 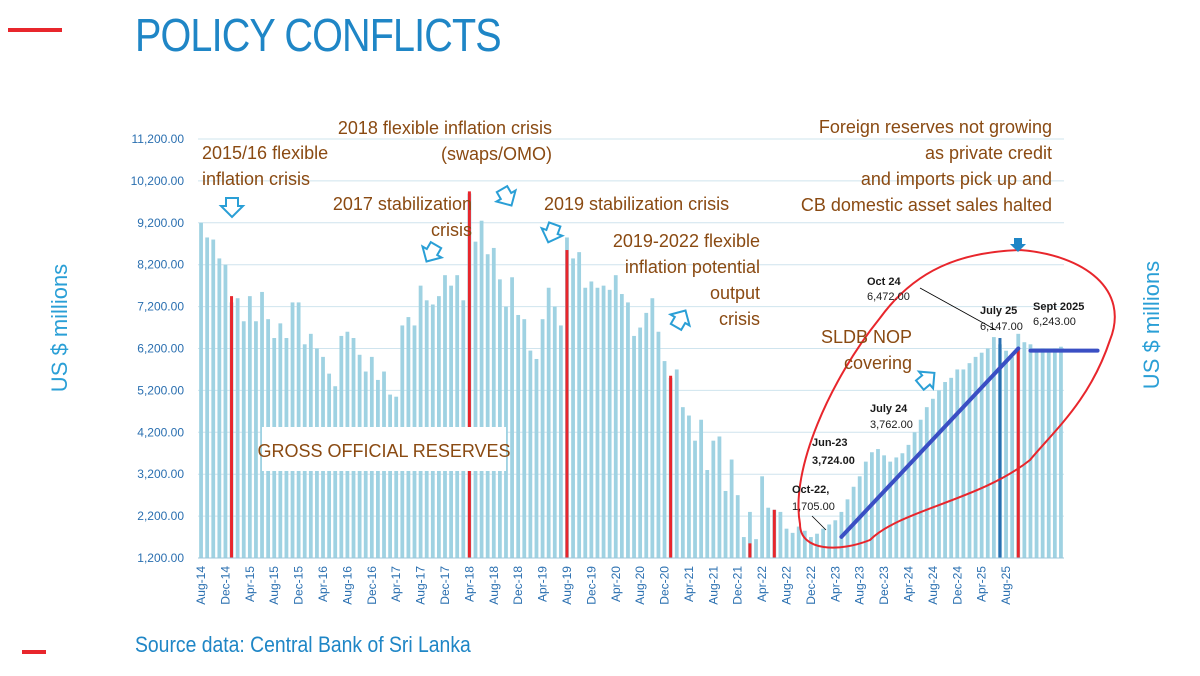 What do you see at coordinates (372, 585) in the screenshot?
I see `x-tick-label: Dec-16` at bounding box center [372, 585].